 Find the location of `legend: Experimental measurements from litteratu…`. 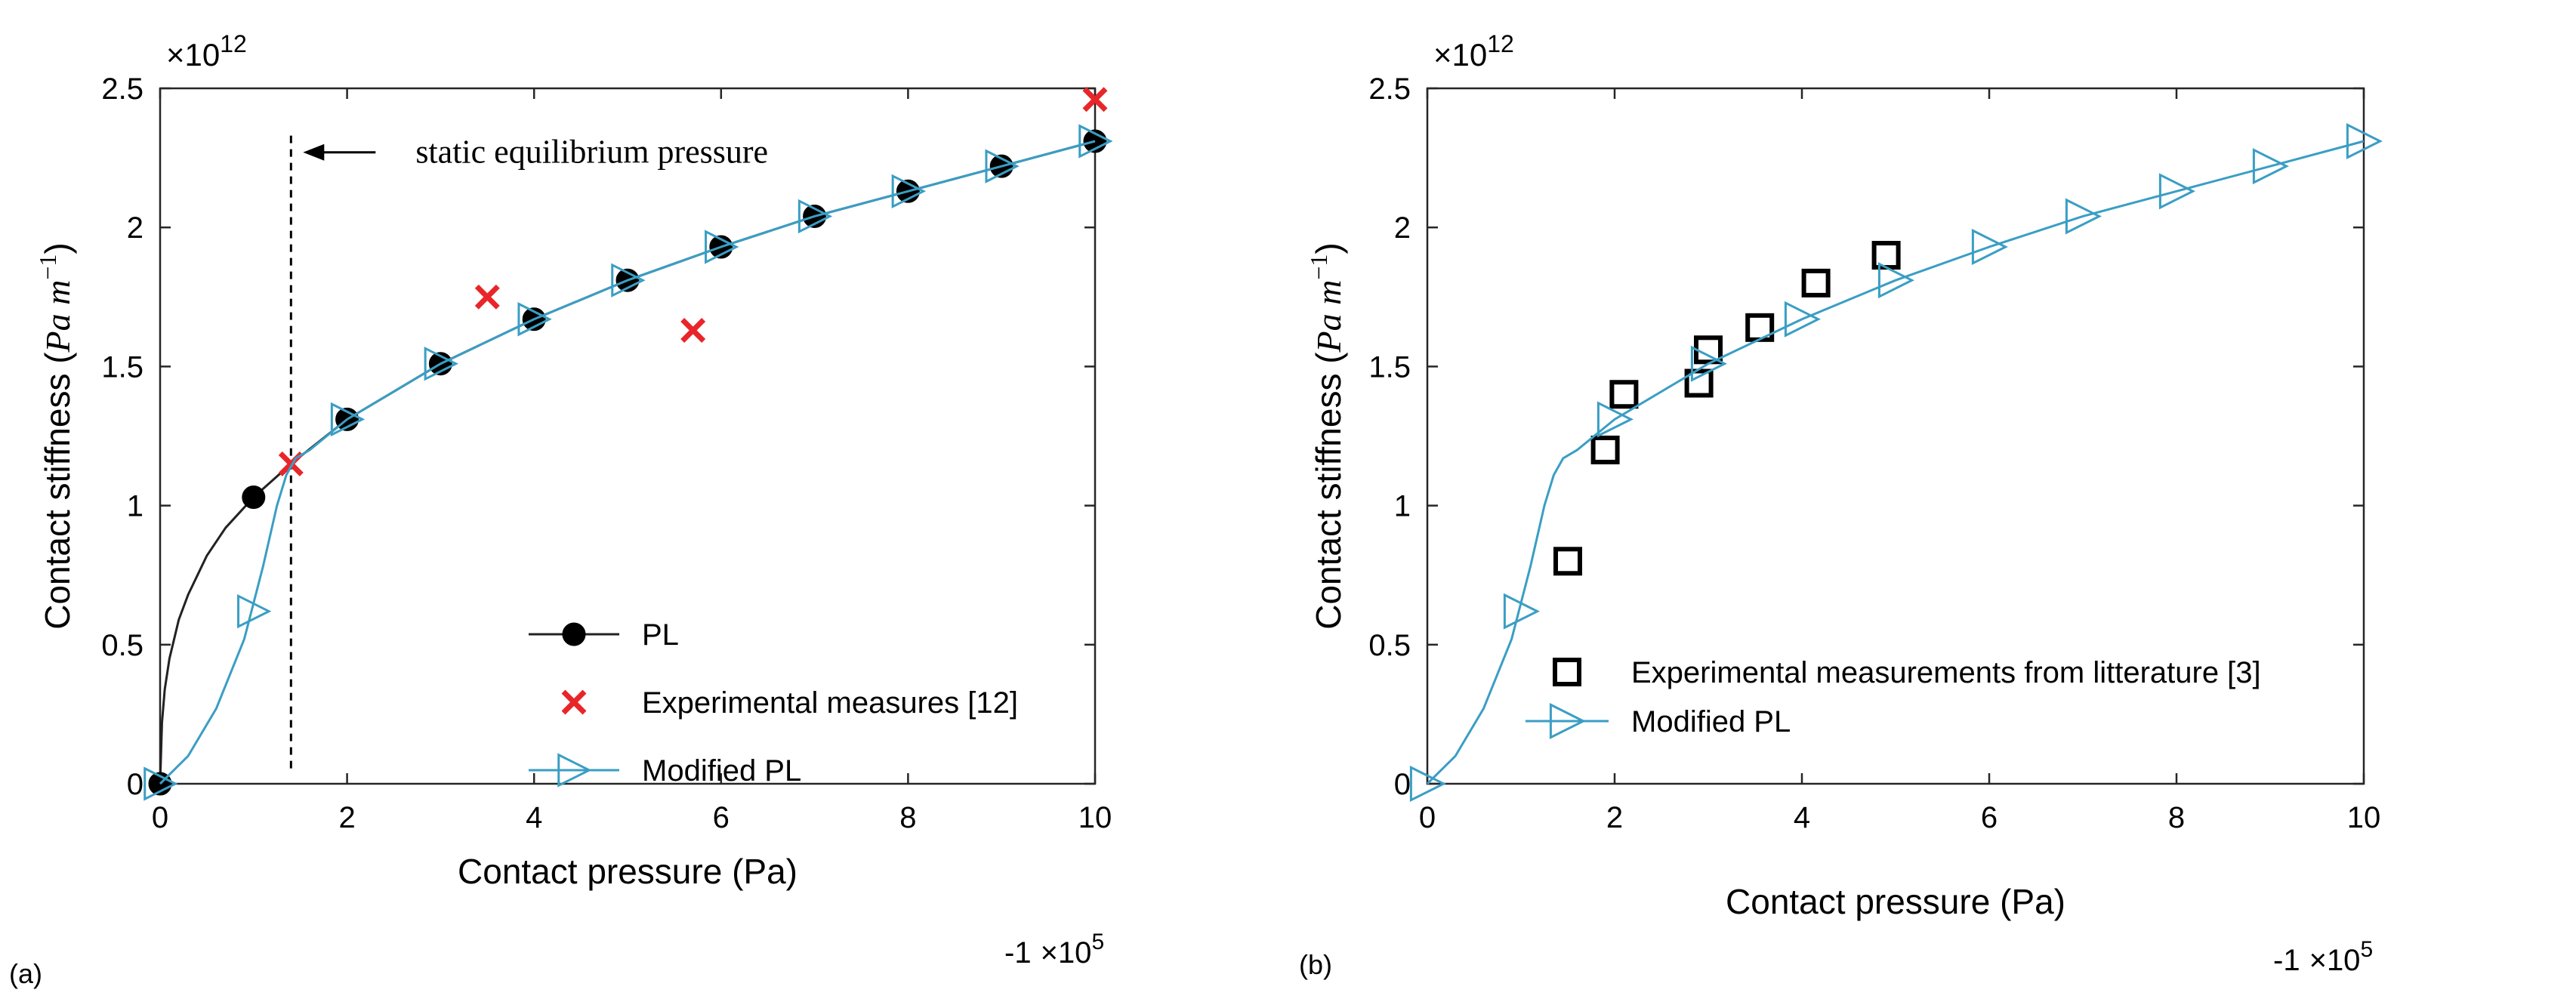

legend: Experimental measurements from litteratu… is located at coordinates (1893, 698).